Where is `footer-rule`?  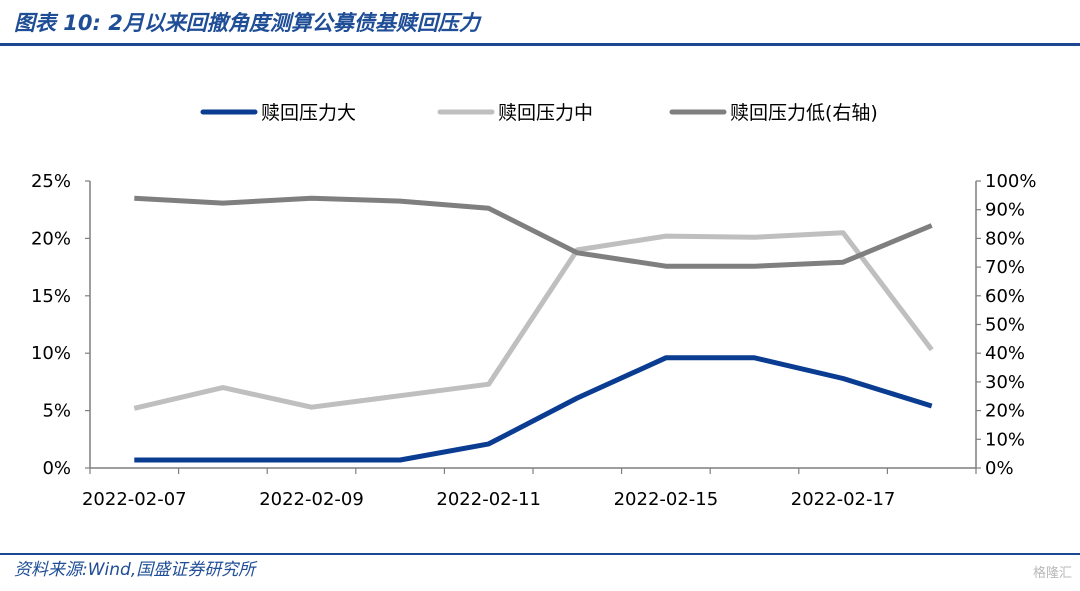 footer-rule is located at coordinates (540, 554).